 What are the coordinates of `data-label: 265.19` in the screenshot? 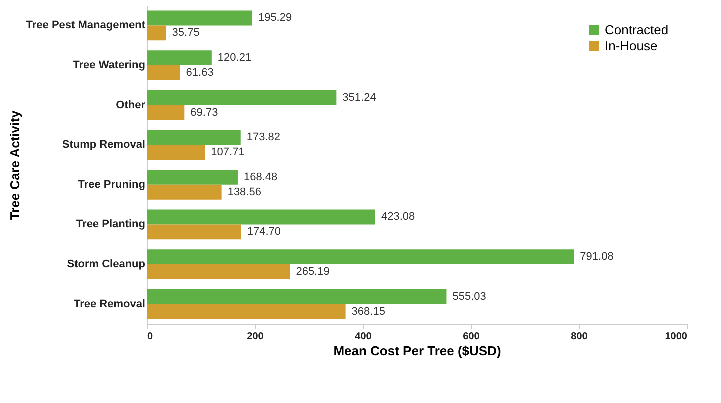 It's located at (313, 272).